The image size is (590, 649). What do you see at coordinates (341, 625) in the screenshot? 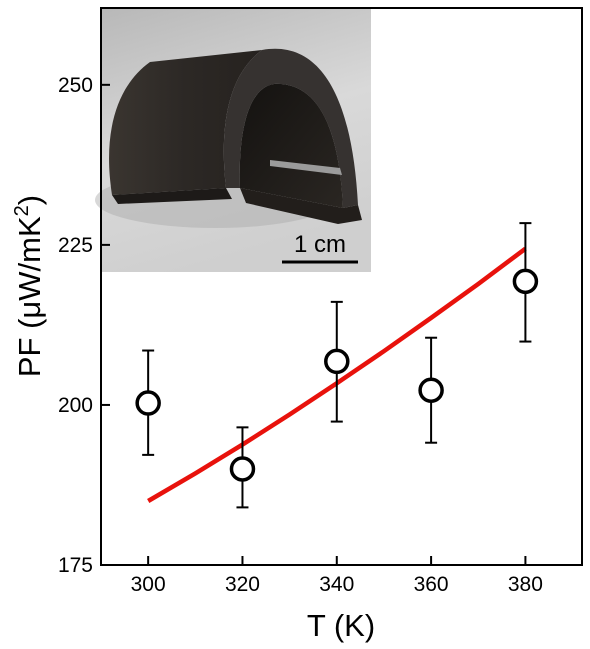
I see `x-axis-label: T (K)` at bounding box center [341, 625].